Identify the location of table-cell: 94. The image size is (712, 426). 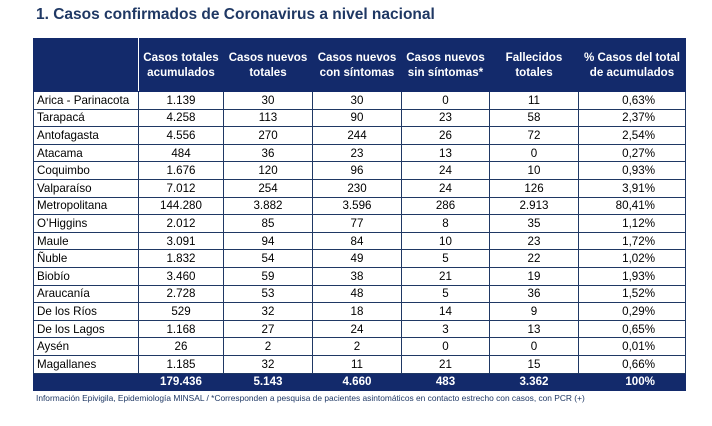
(268, 241).